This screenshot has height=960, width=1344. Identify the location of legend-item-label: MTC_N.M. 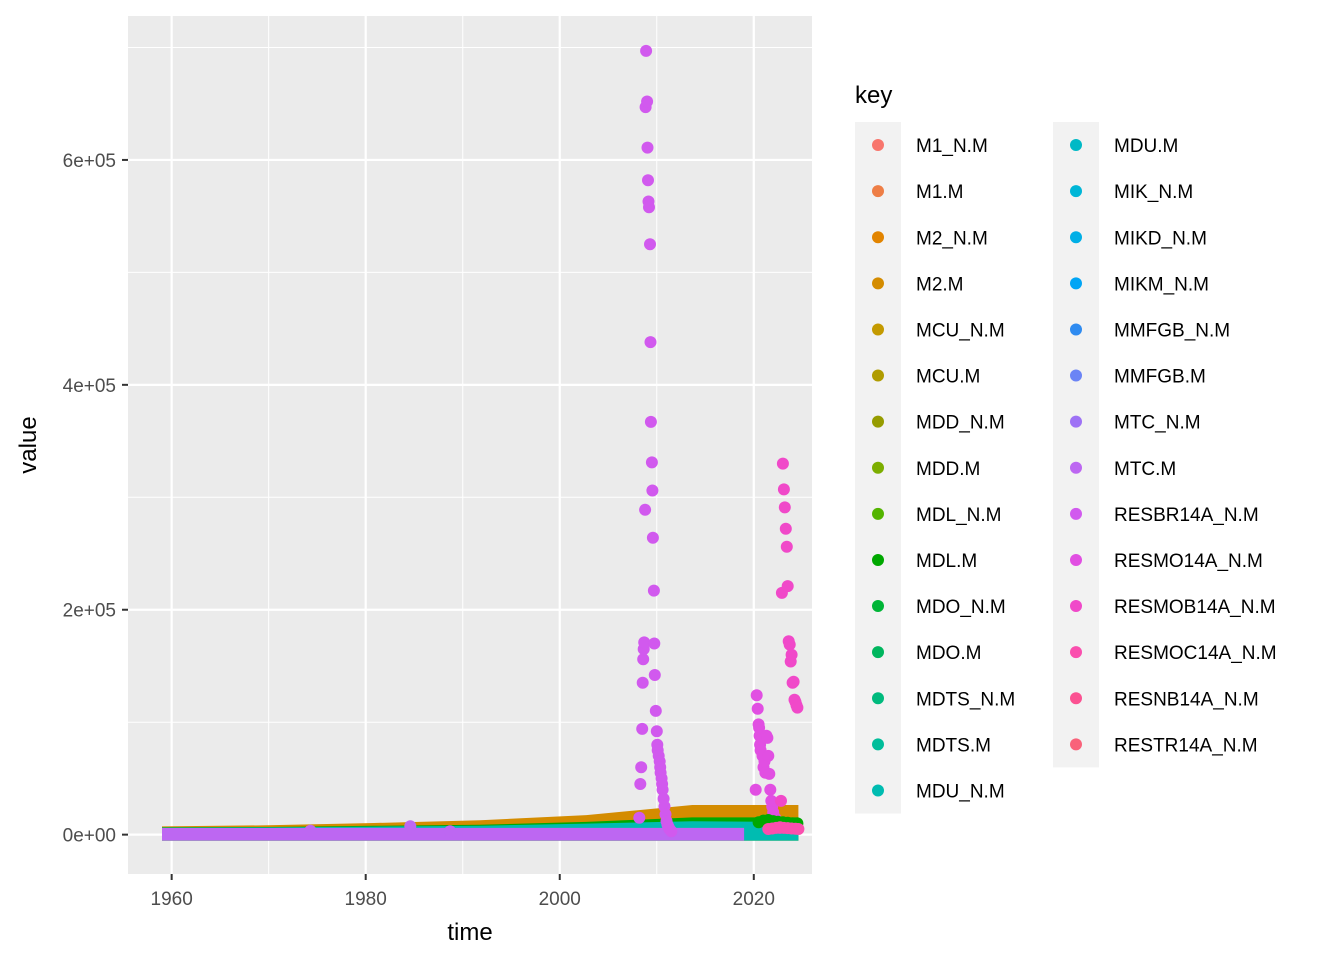
(1157, 423).